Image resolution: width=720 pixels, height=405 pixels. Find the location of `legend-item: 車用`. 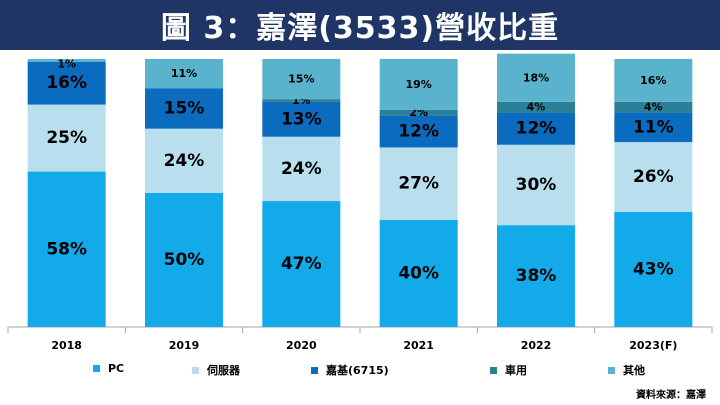

legend-item: 車用 is located at coordinates (508, 370).